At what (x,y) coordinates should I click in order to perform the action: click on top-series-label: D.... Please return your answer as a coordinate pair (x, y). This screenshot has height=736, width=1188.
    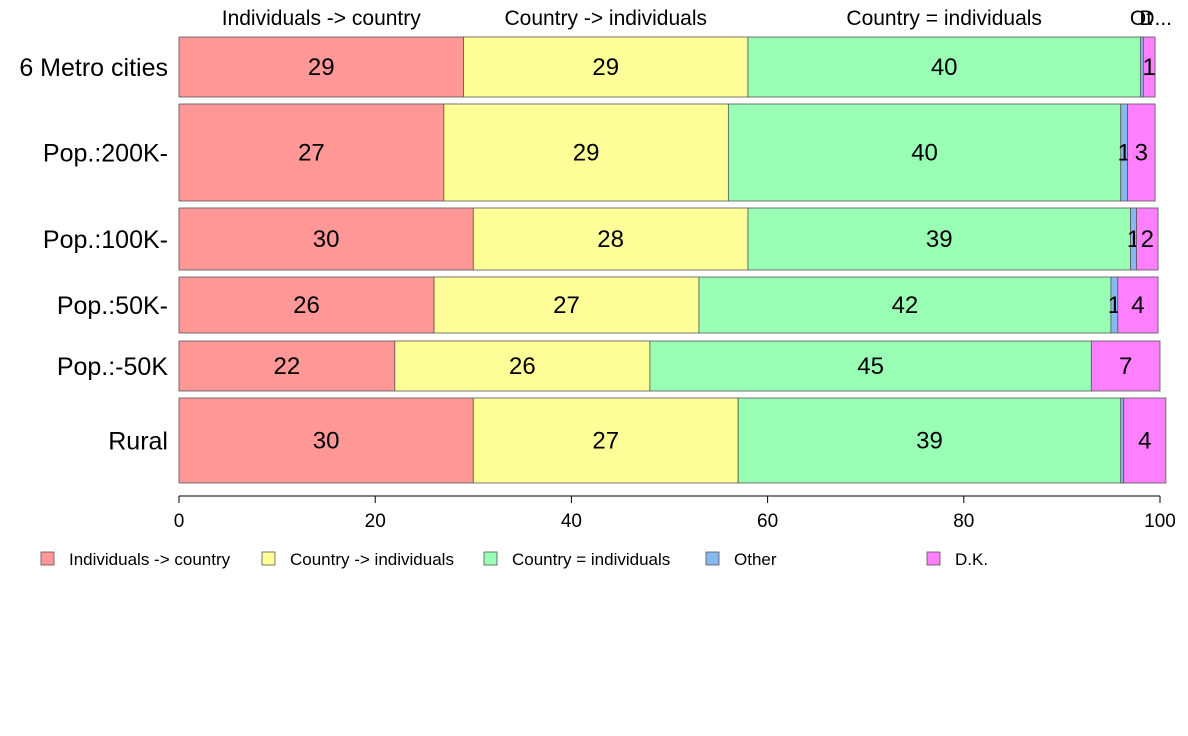
    Looking at the image, I should click on (1155, 18).